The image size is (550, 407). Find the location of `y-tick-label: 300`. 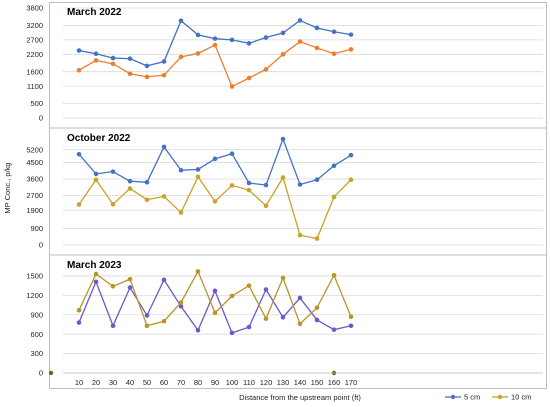

y-tick-label: 300 is located at coordinates (36, 353).